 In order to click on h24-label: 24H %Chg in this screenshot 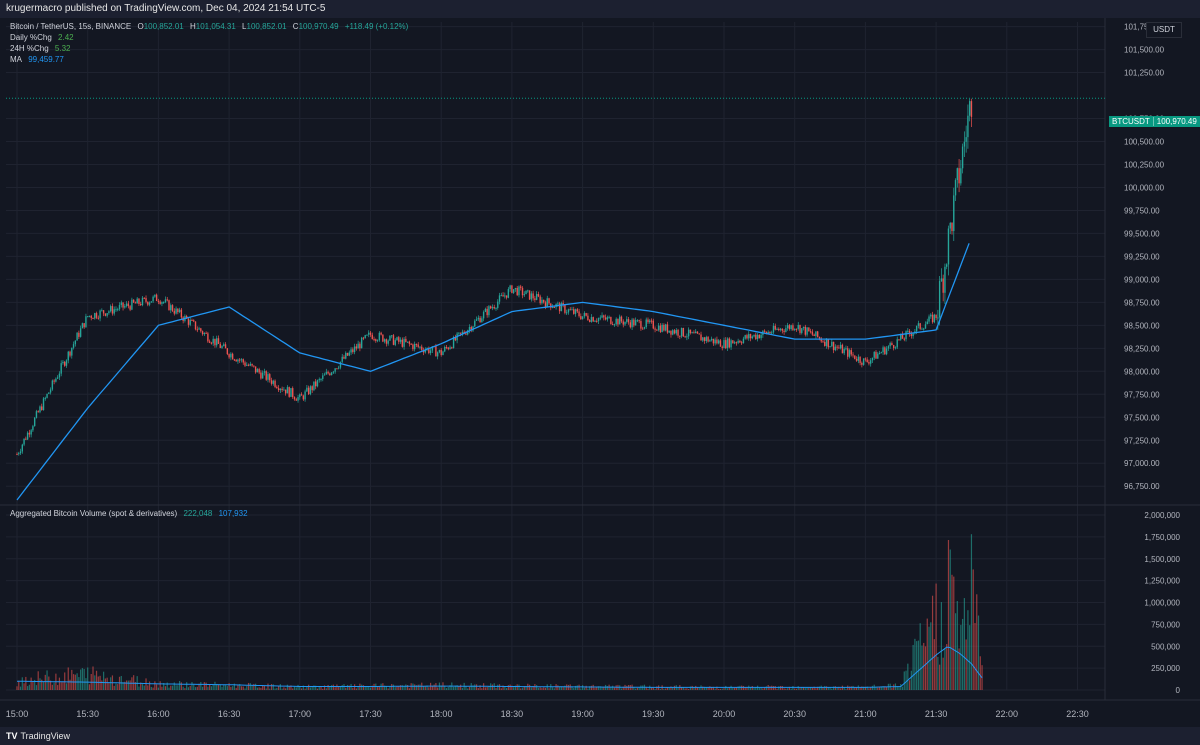, I will do `click(29, 48)`.